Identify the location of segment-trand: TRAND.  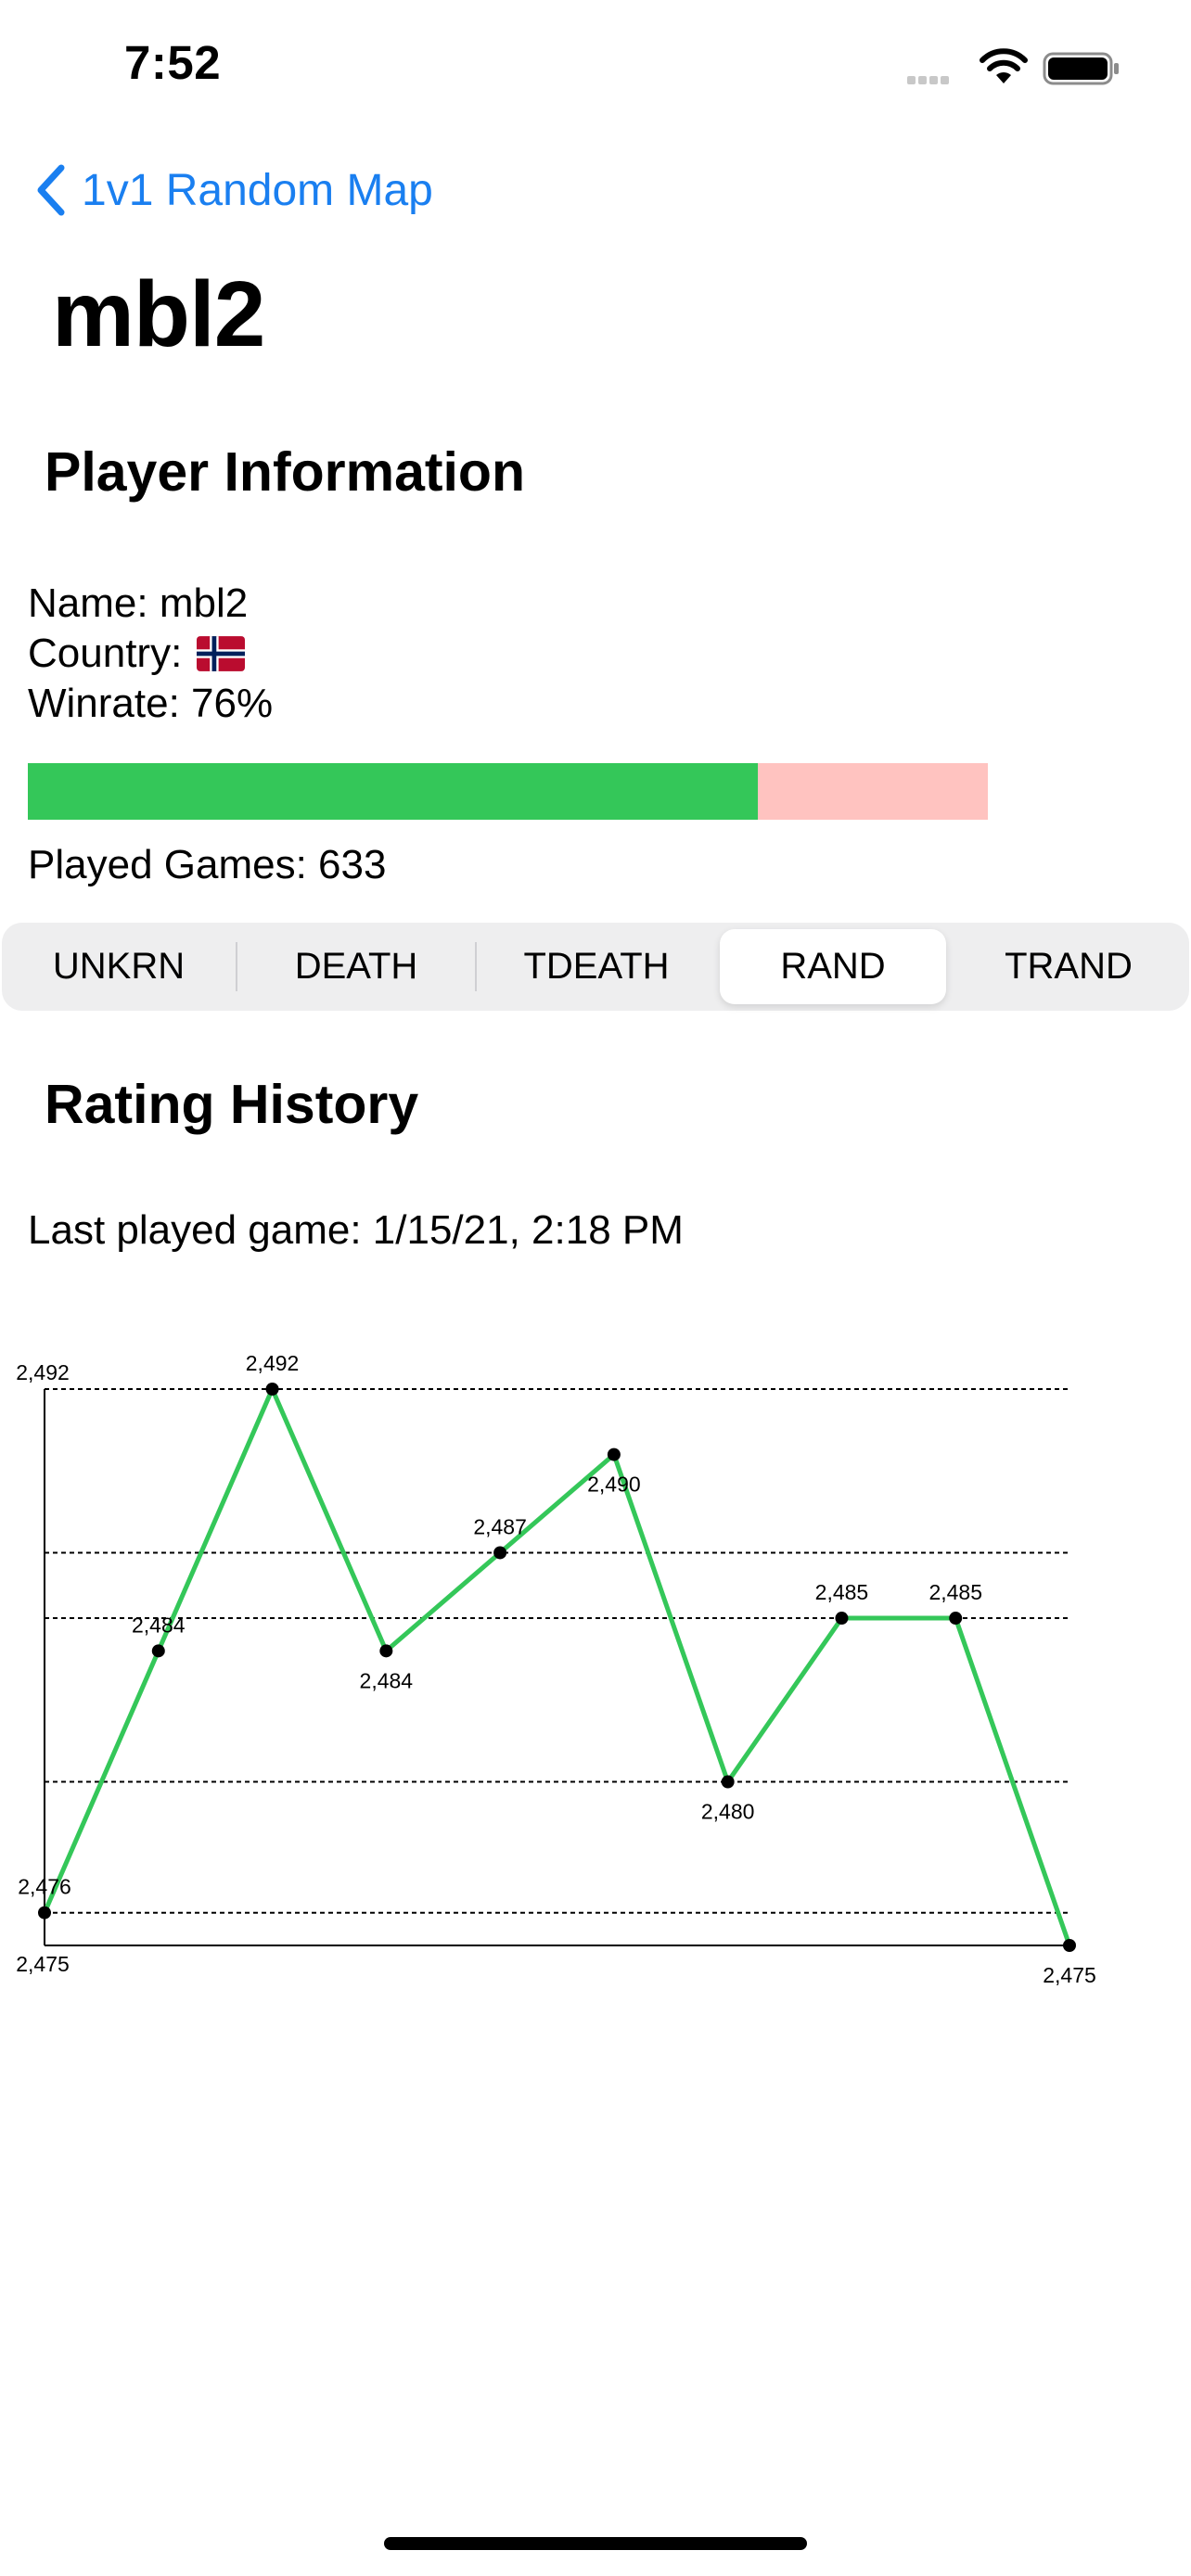
(1069, 966).